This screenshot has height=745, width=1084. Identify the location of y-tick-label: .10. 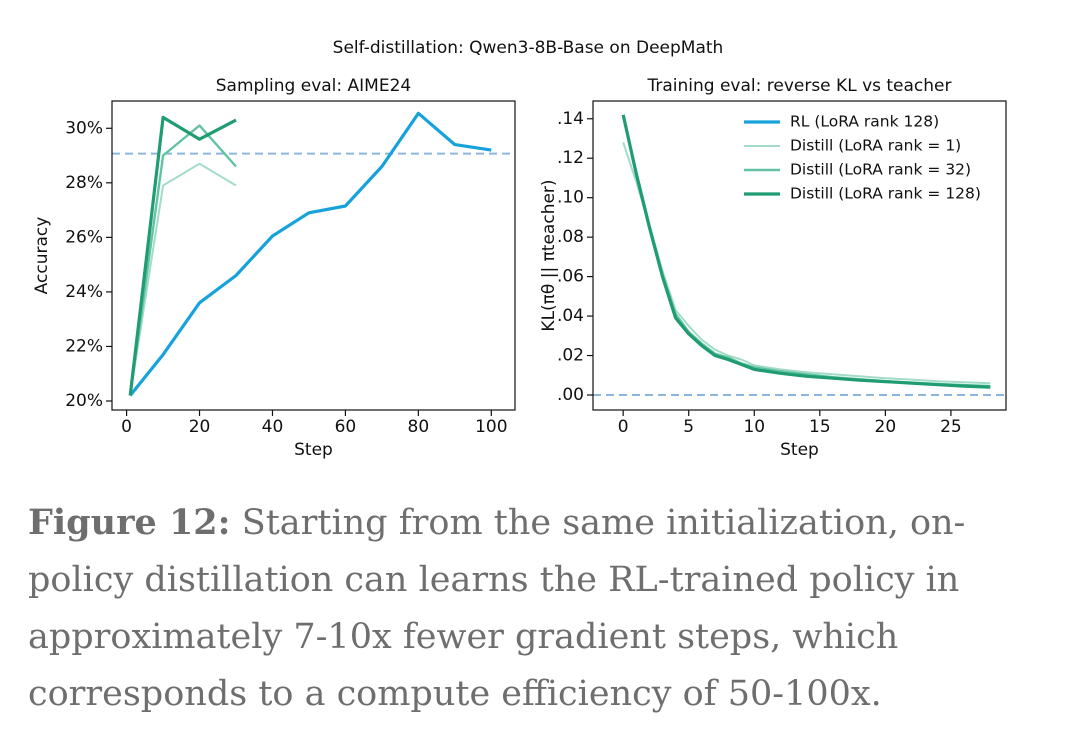
(570, 198).